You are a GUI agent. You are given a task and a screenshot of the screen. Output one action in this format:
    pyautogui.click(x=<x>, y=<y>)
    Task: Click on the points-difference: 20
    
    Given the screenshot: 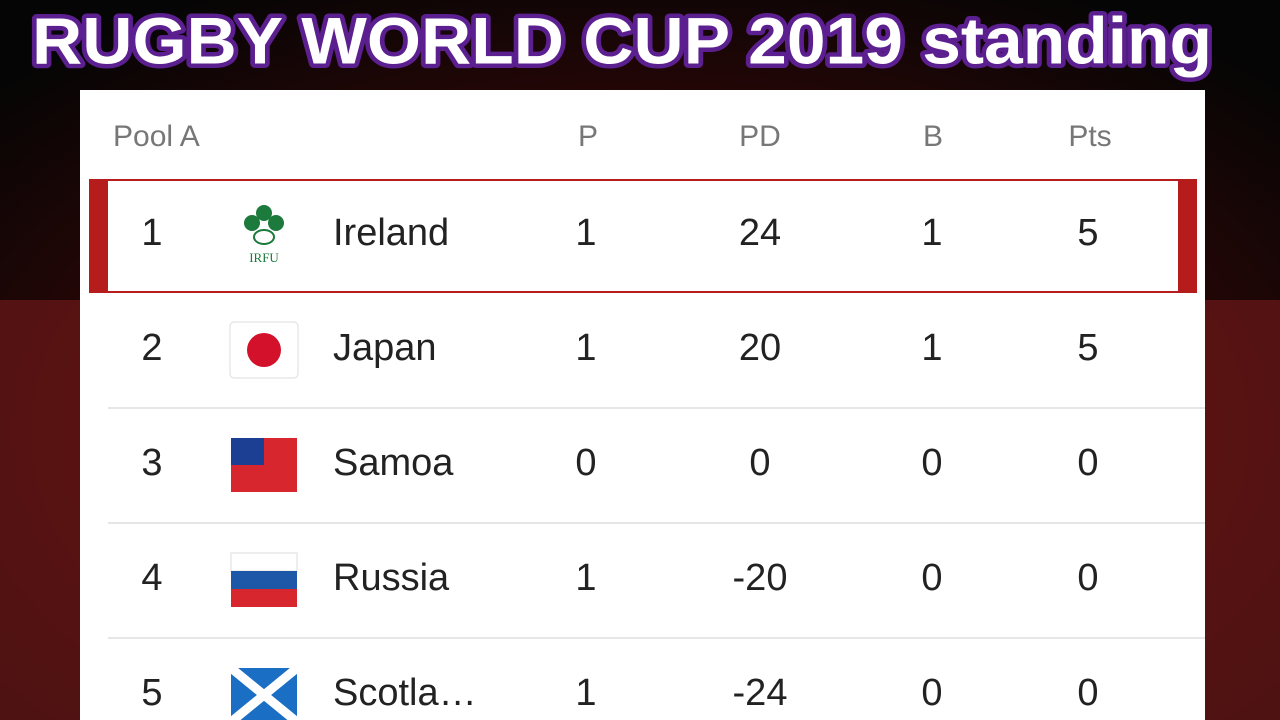 What is the action you would take?
    pyautogui.click(x=760, y=348)
    